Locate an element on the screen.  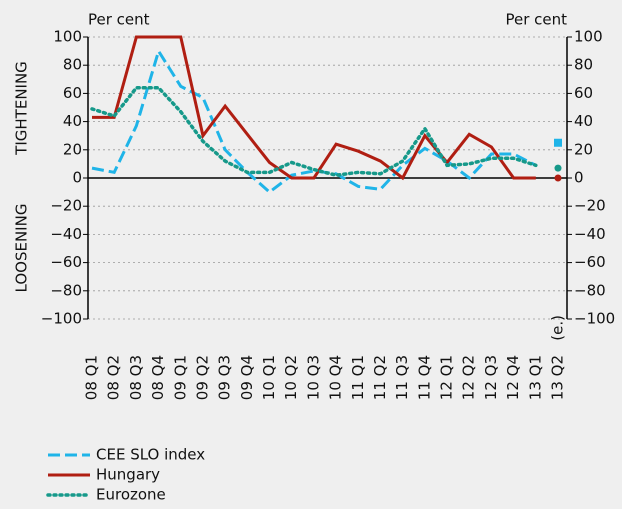
x-tick-label: 11 Q4 is located at coordinates (424, 377).